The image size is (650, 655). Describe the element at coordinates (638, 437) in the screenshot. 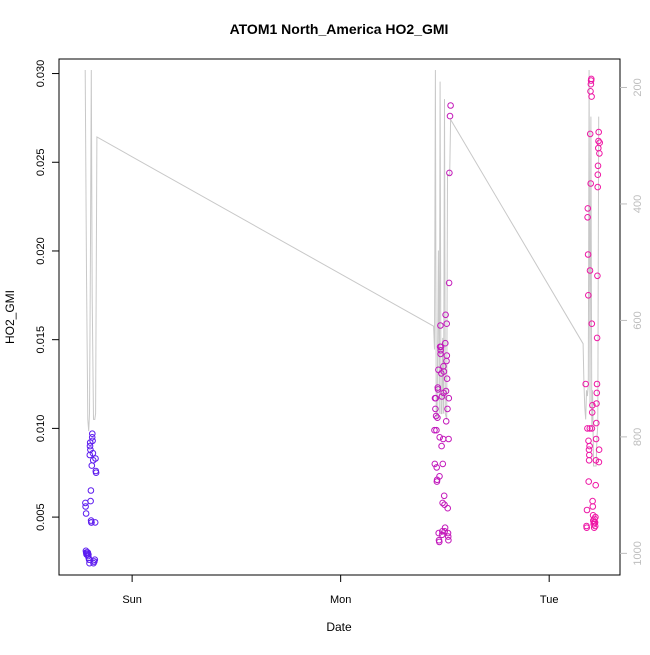

I see `y2-tick-label: 800` at that location.